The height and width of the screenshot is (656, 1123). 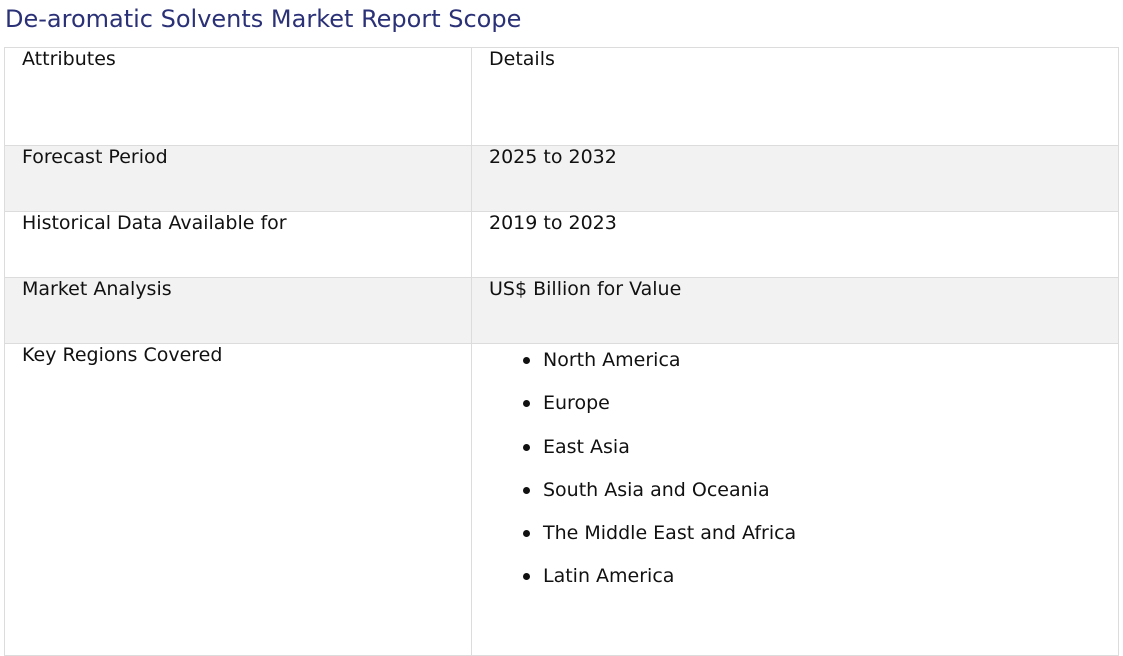 What do you see at coordinates (795, 244) in the screenshot?
I see `row-detail: 2019 to 2023` at bounding box center [795, 244].